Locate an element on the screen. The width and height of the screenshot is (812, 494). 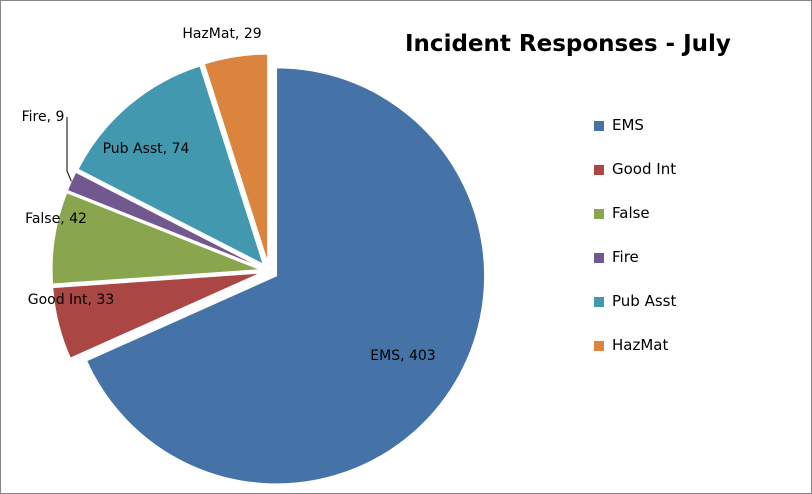
data-label-good-int: Good Int, 33 is located at coordinates (71, 300).